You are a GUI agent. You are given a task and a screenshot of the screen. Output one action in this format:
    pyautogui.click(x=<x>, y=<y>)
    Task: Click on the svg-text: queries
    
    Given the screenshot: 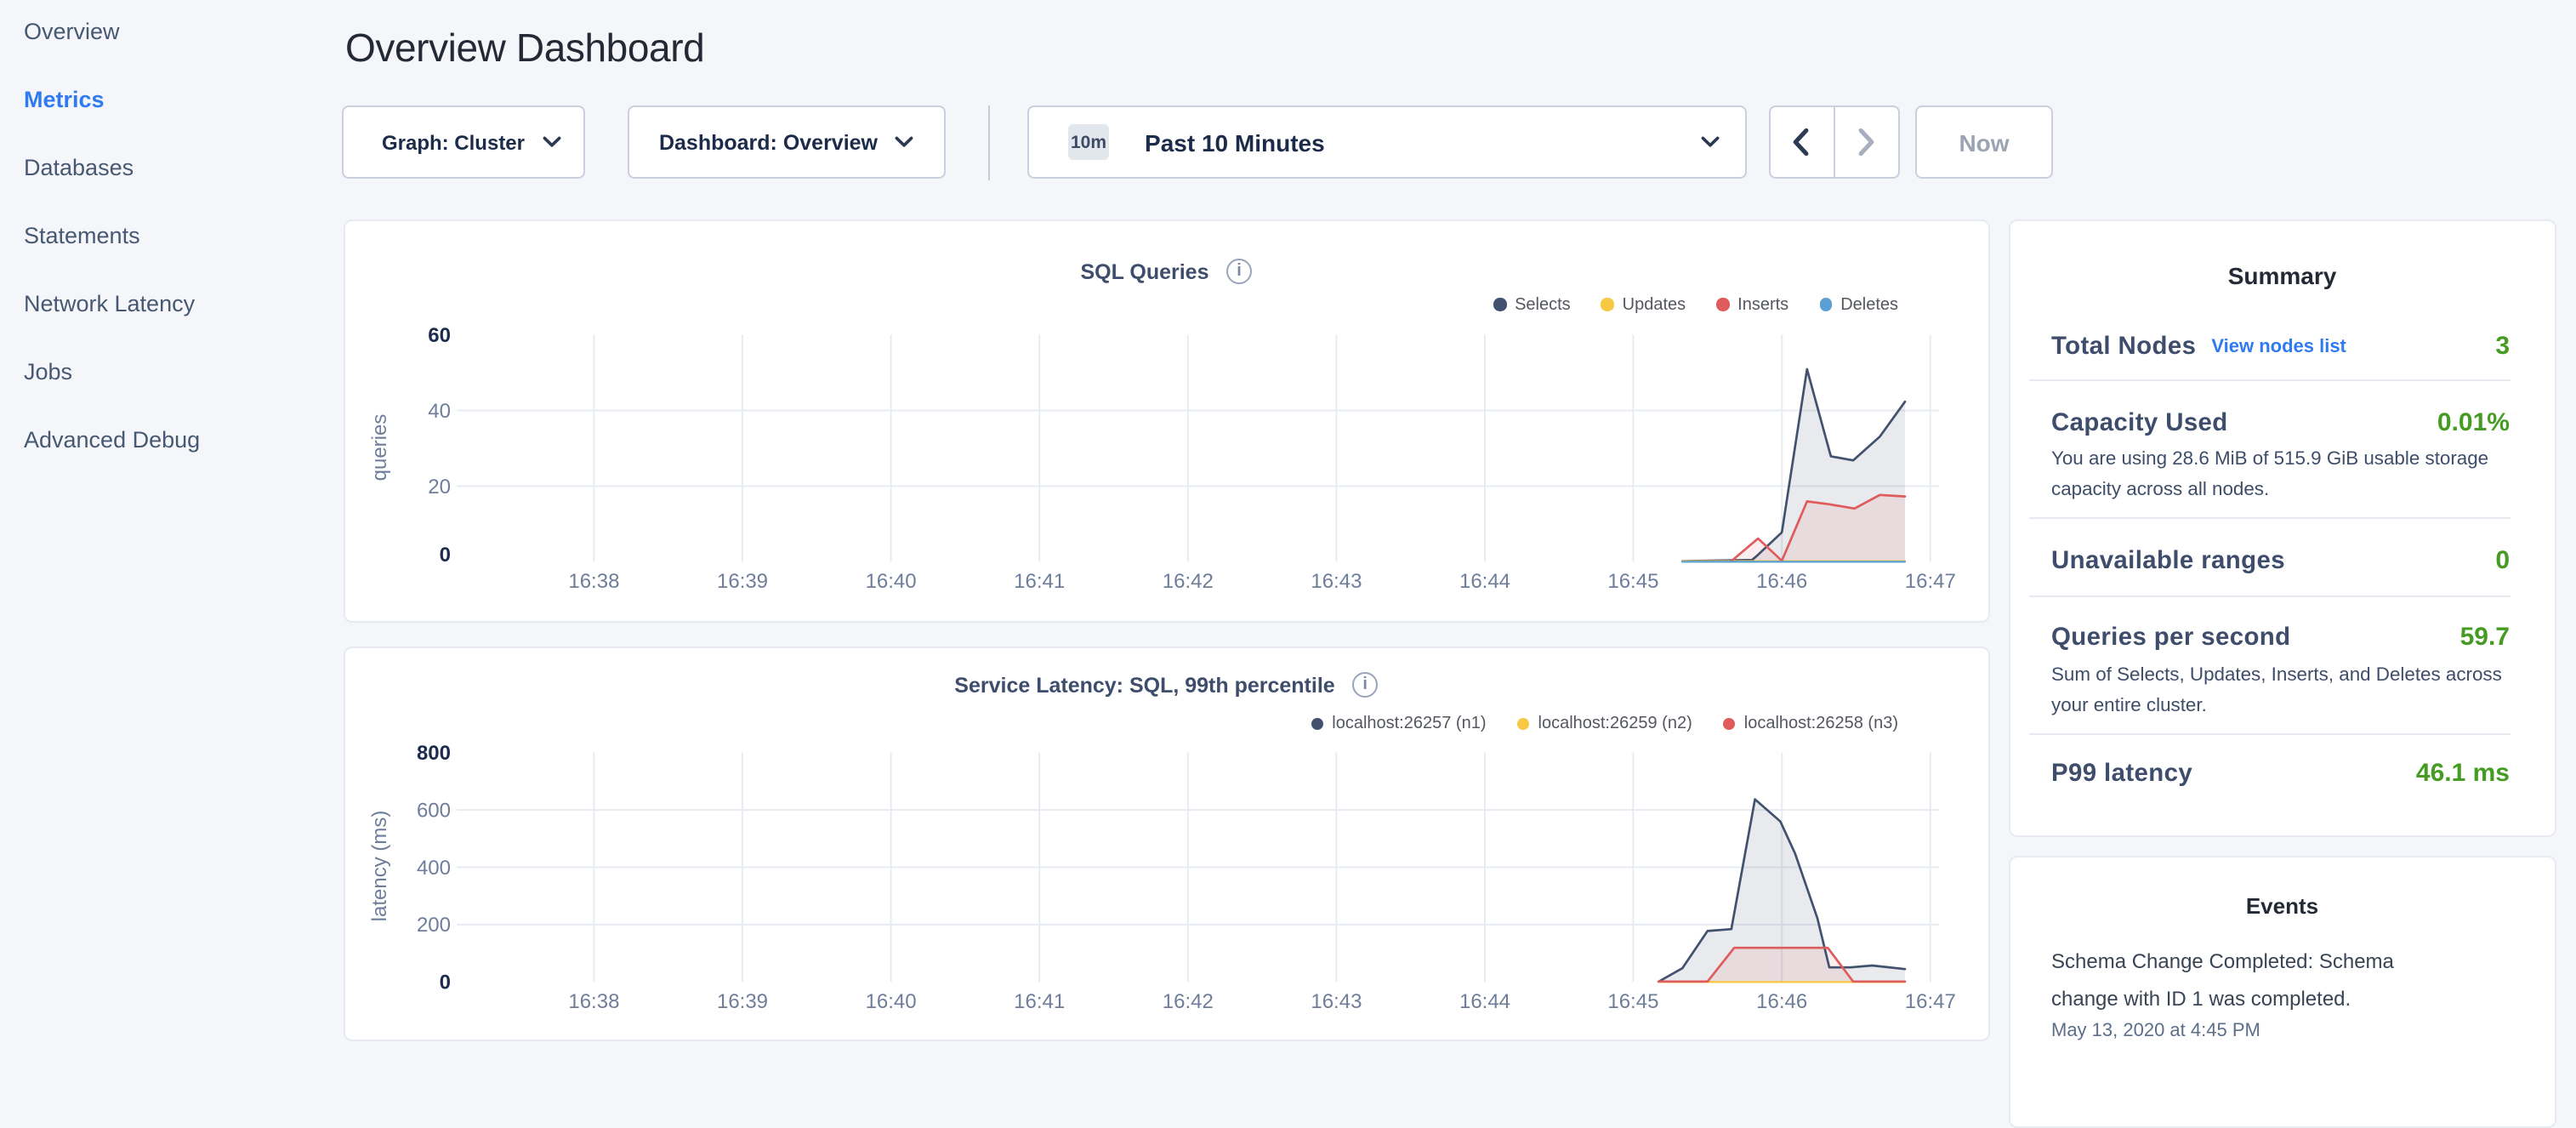 What is the action you would take?
    pyautogui.click(x=379, y=447)
    